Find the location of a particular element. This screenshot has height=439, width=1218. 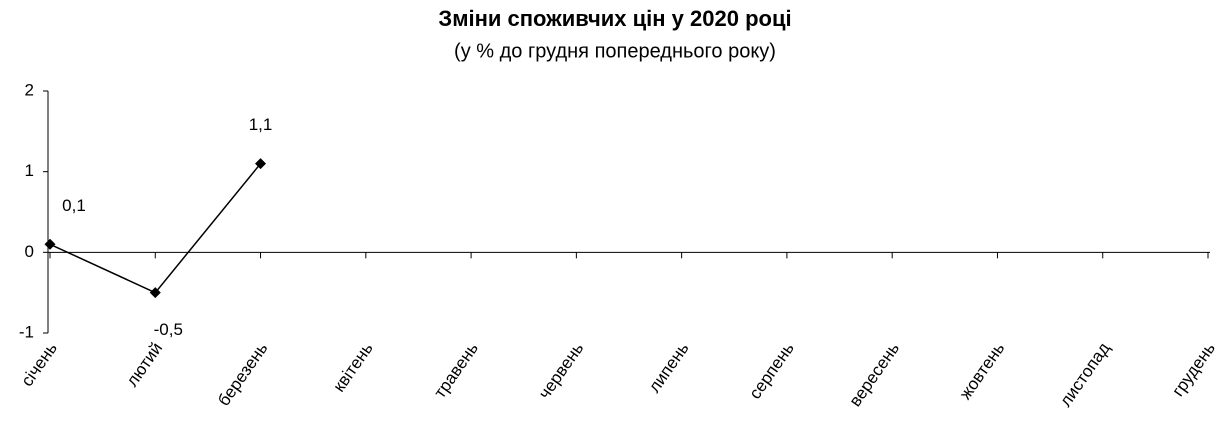

x-tick-label: грудень is located at coordinates (1193, 369).